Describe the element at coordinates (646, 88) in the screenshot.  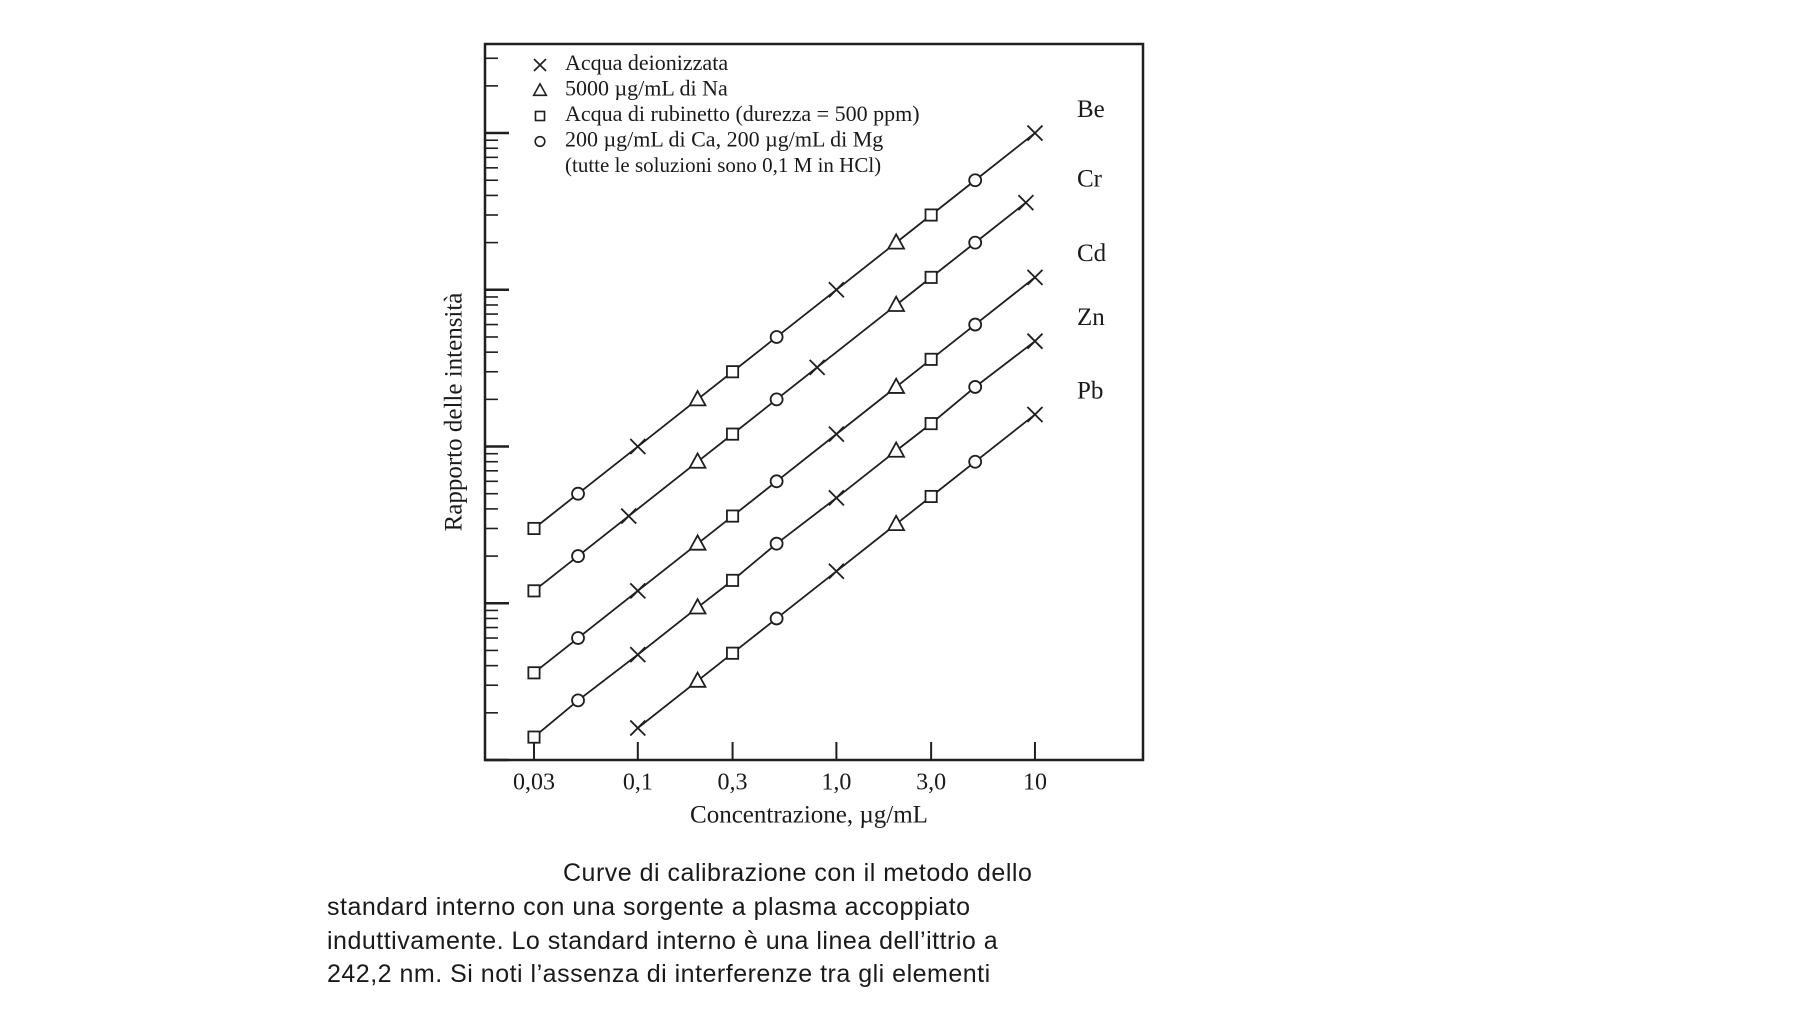
I see `legend-label: 5000 µg/mL di Na` at that location.